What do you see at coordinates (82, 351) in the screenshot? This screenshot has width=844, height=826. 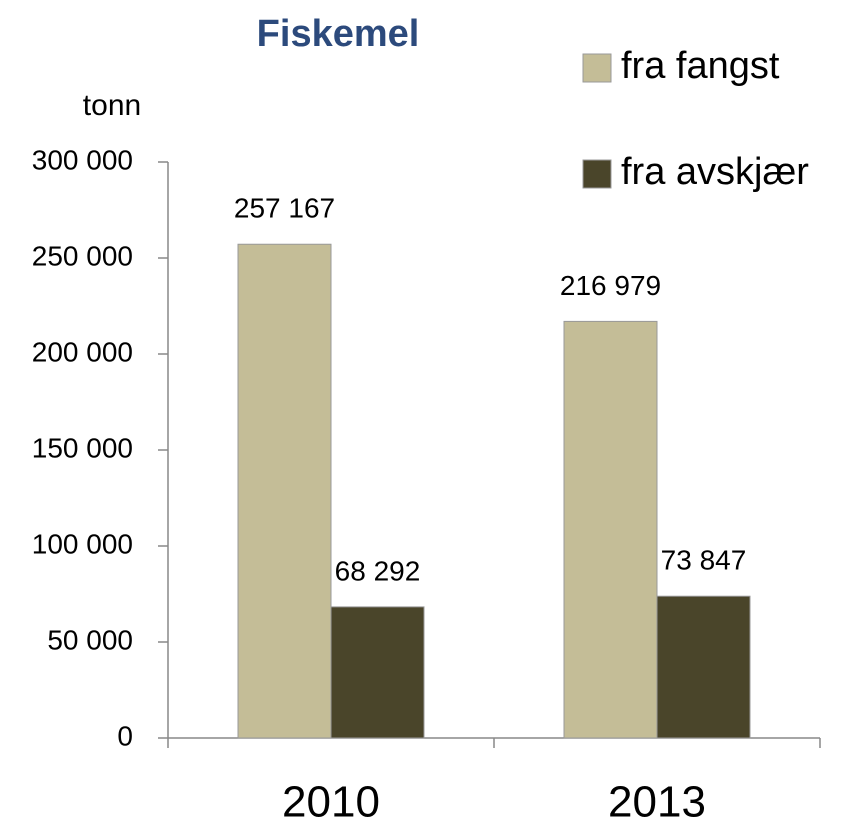 I see `y-tick-label: 200 000` at bounding box center [82, 351].